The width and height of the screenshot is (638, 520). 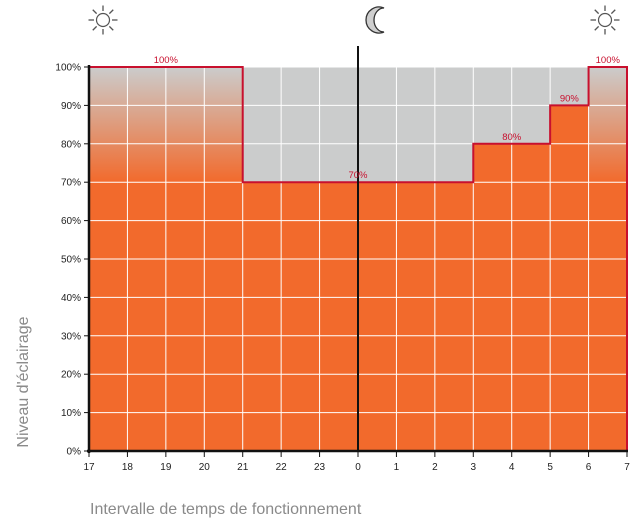 What do you see at coordinates (226, 509) in the screenshot?
I see `x-axis-title: Intervalle de temps de fonctionnement` at bounding box center [226, 509].